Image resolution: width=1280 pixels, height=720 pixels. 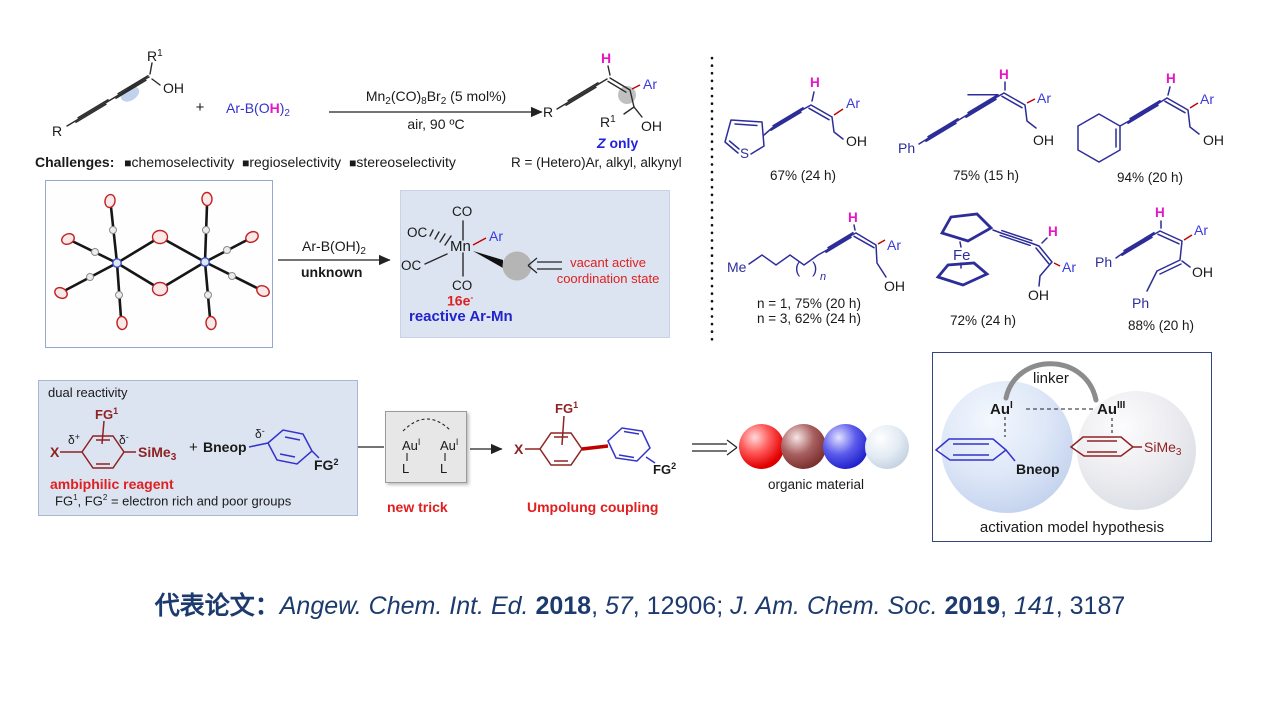 What do you see at coordinates (436, 110) in the screenshot?
I see `reaction-arrow: Mn2(CO)8Br2 (5 mol%) air, 90 ºC` at bounding box center [436, 110].